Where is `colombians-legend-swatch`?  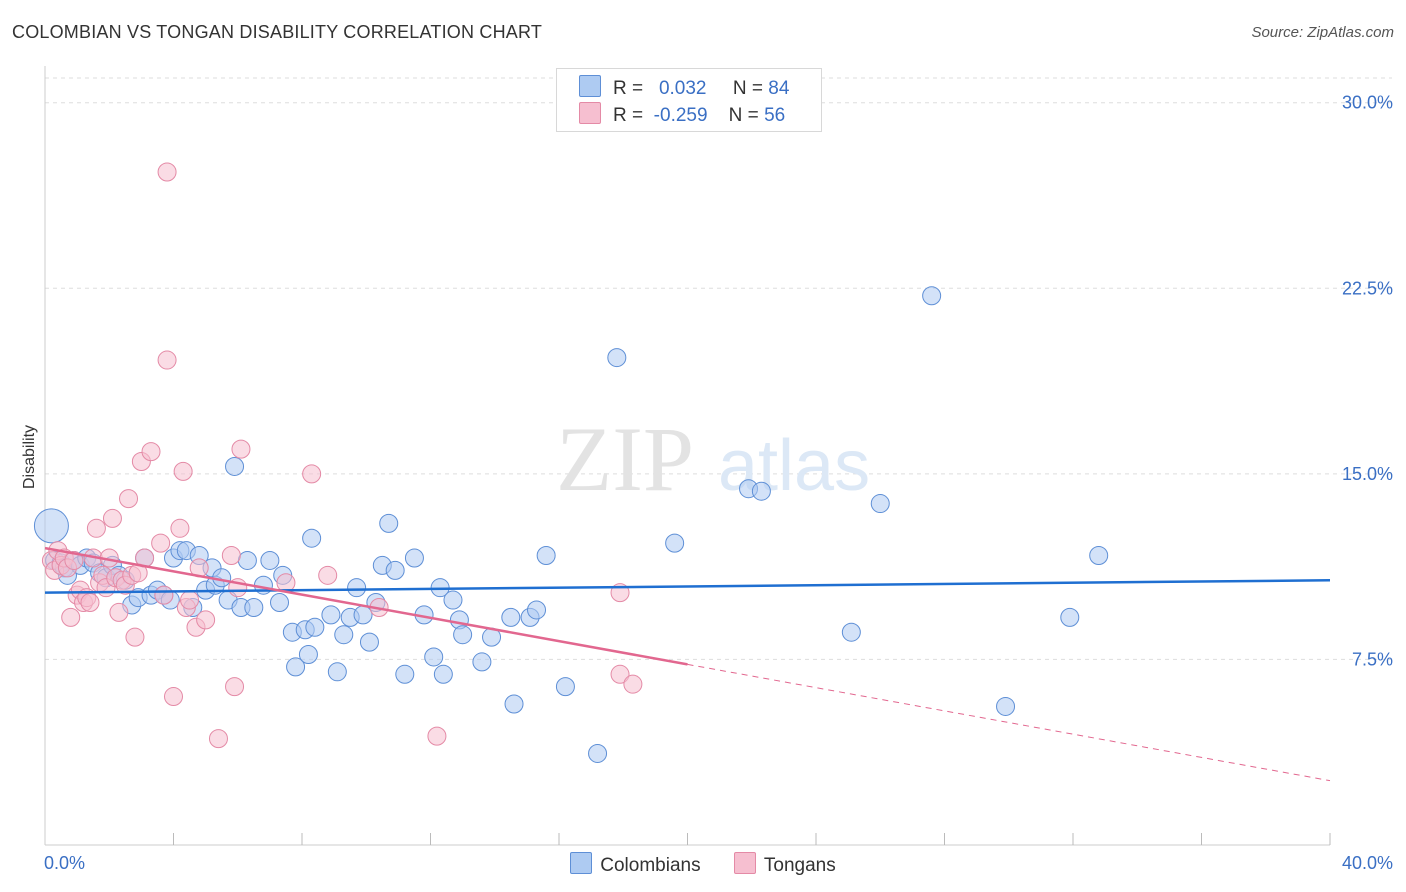
colombians-legend-swatch is located at coordinates (581, 863).